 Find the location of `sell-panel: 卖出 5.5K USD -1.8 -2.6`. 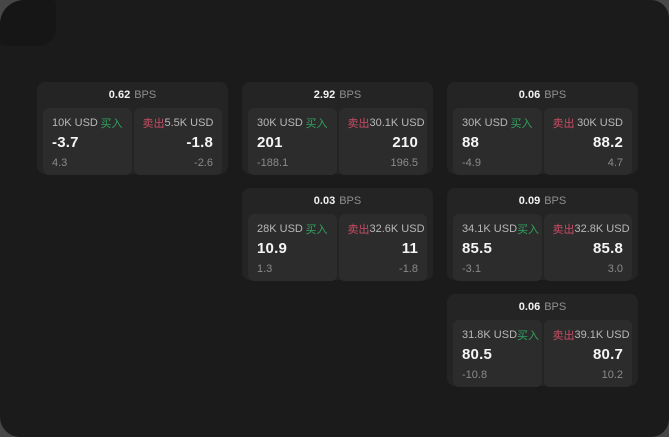

sell-panel: 卖出 5.5K USD -1.8 -2.6 is located at coordinates (177, 141).